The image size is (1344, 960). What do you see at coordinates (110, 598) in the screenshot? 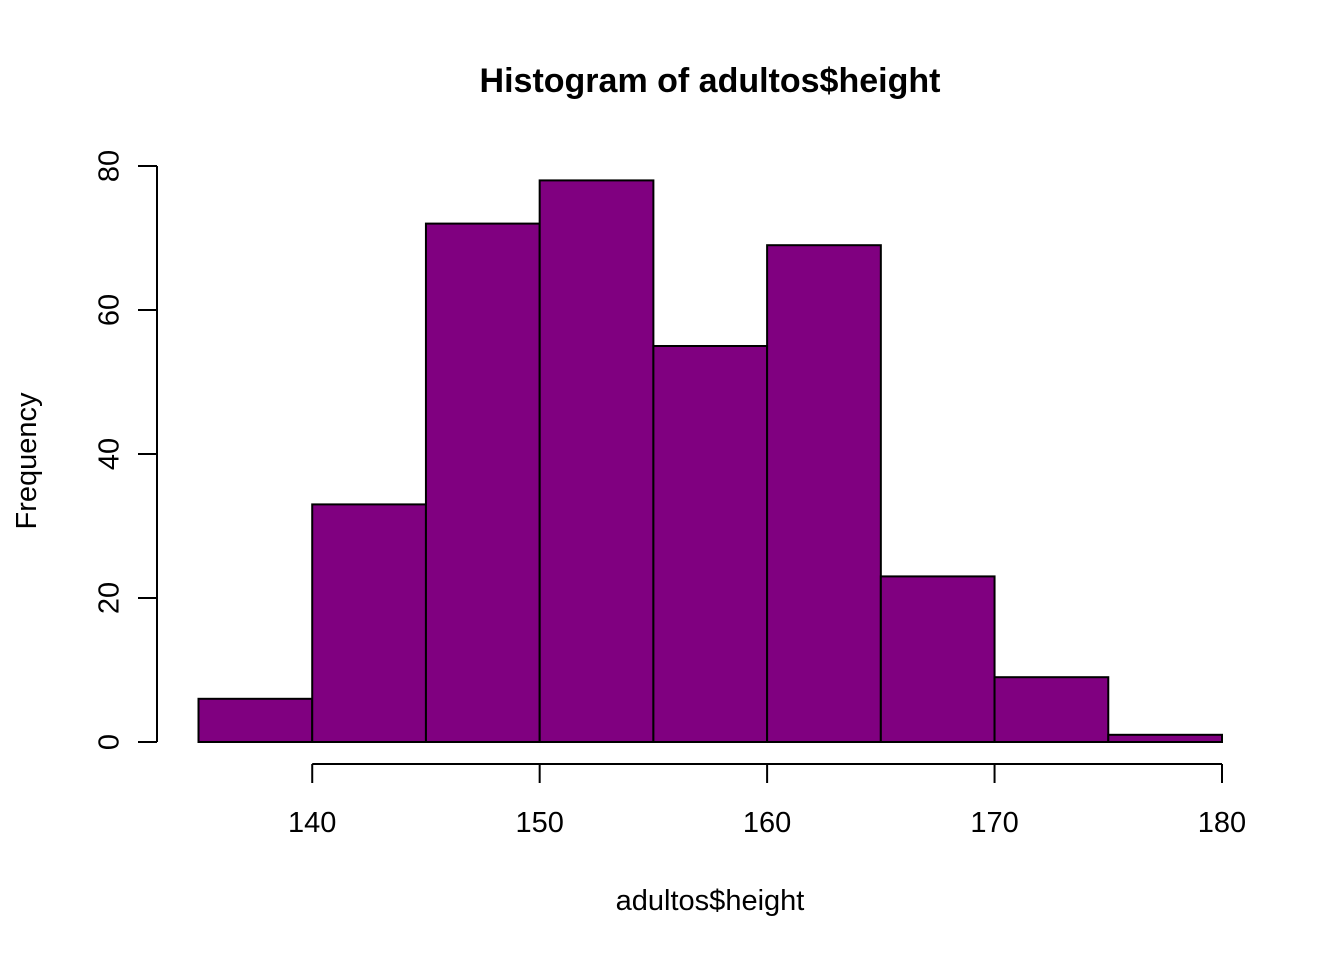
I see `y-tick-label: 20` at bounding box center [110, 598].